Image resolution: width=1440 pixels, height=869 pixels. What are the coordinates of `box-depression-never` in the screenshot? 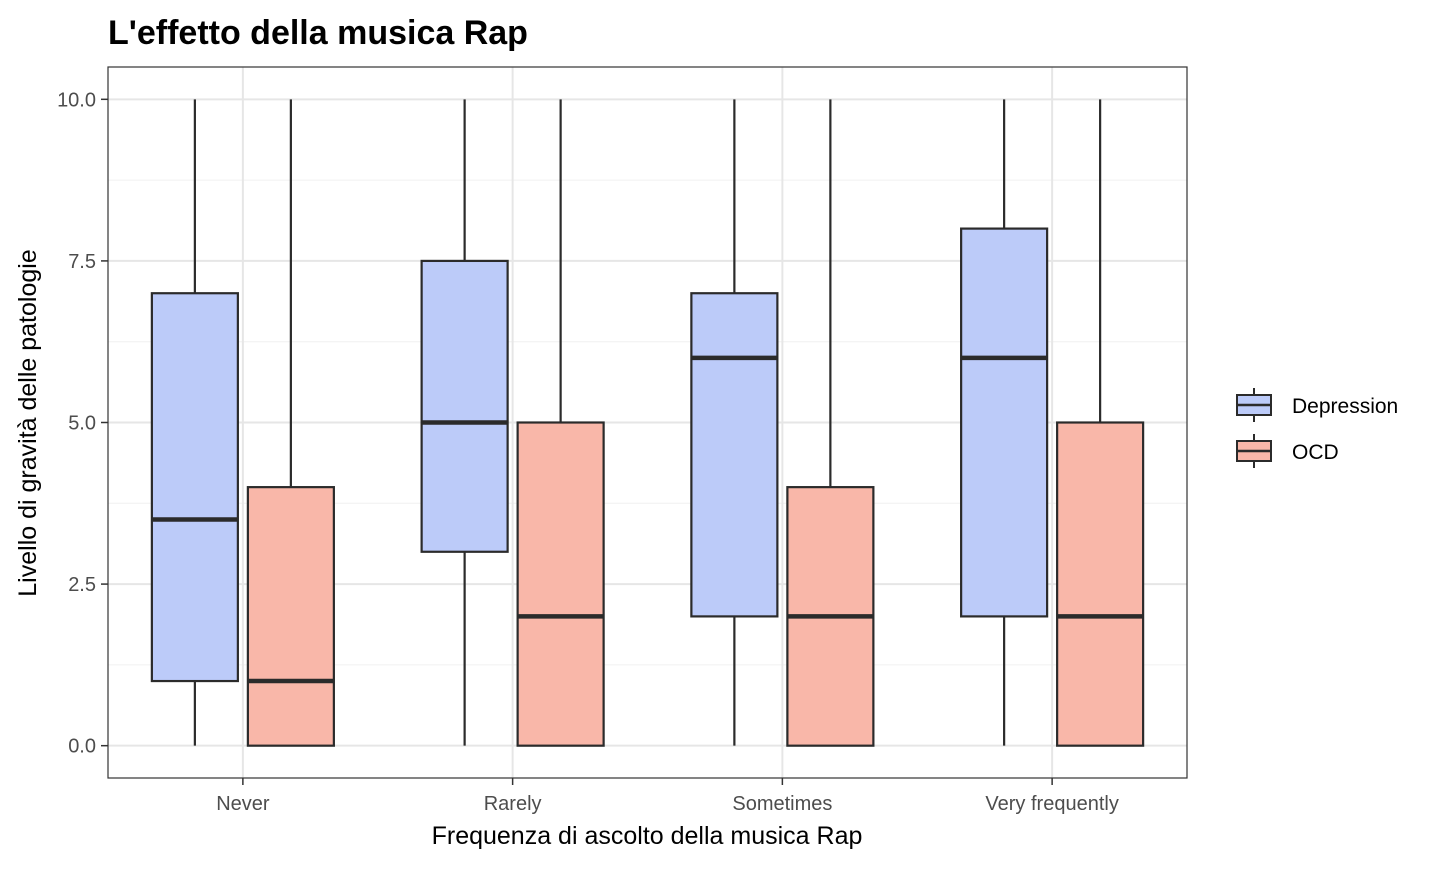 It's located at (194, 422).